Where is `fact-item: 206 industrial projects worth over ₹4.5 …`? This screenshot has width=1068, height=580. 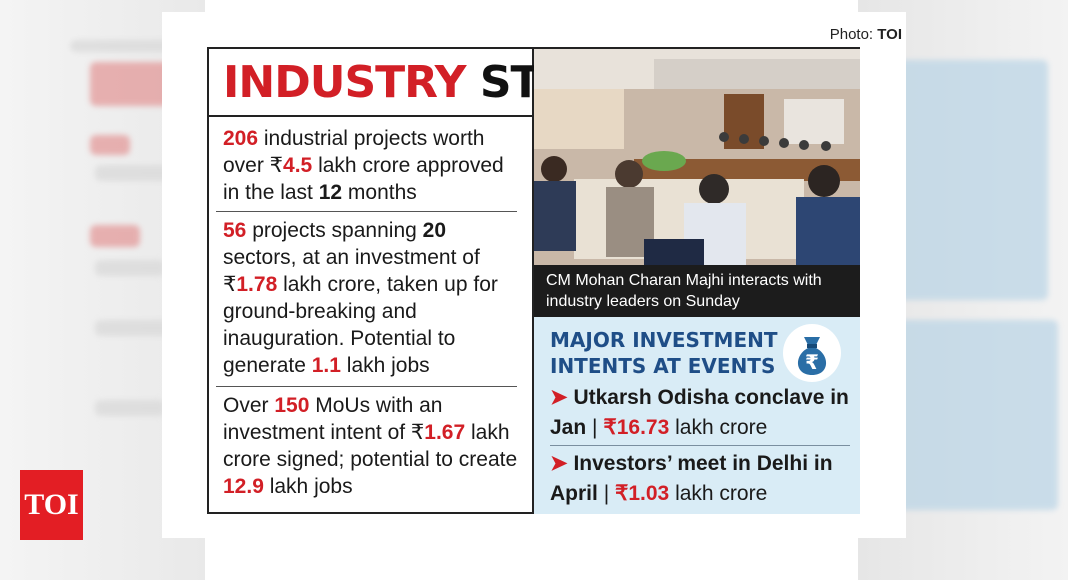 fact-item: 206 industrial projects worth over ₹4.5 … is located at coordinates (371, 165).